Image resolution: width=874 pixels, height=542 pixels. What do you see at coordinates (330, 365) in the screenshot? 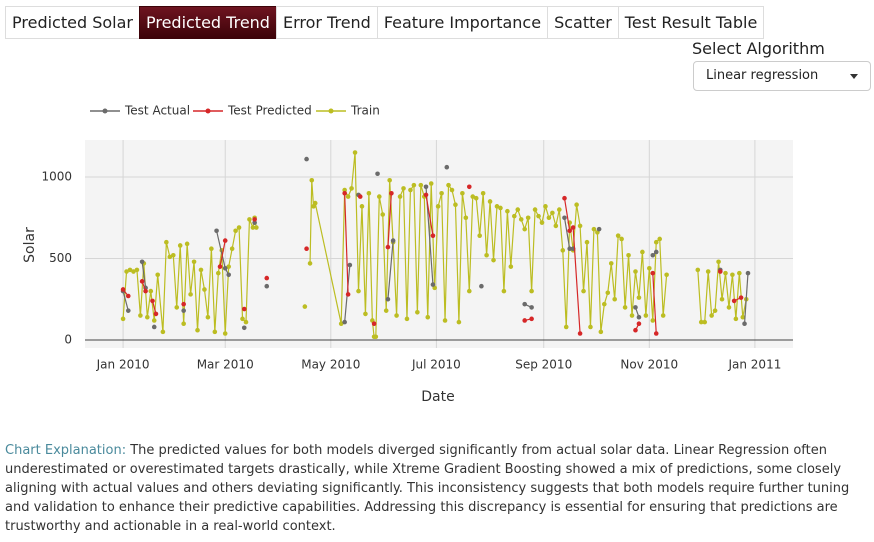
I see `x-tick-label: May 2010` at bounding box center [330, 365].